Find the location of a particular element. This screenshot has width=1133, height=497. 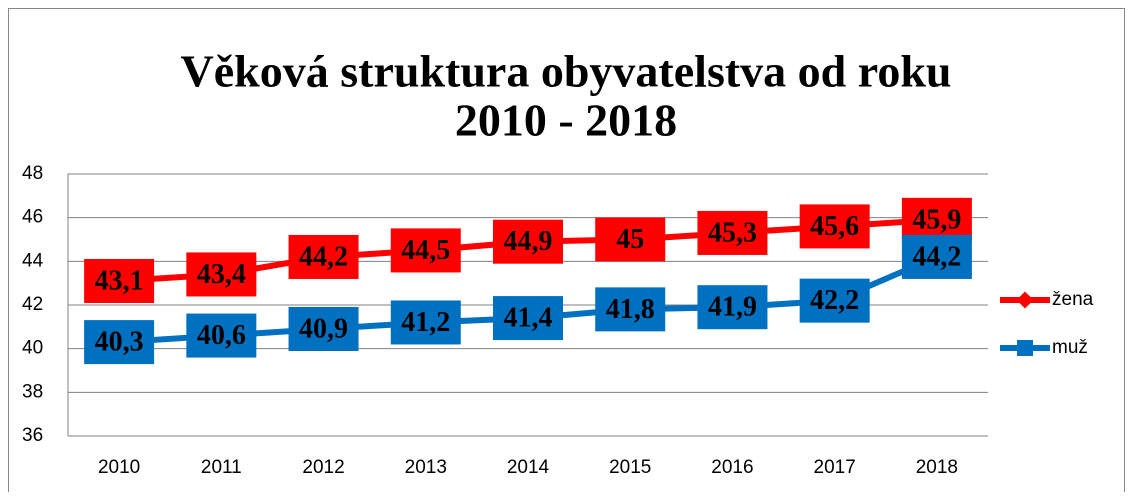

data-label: 40,6 is located at coordinates (221, 335).